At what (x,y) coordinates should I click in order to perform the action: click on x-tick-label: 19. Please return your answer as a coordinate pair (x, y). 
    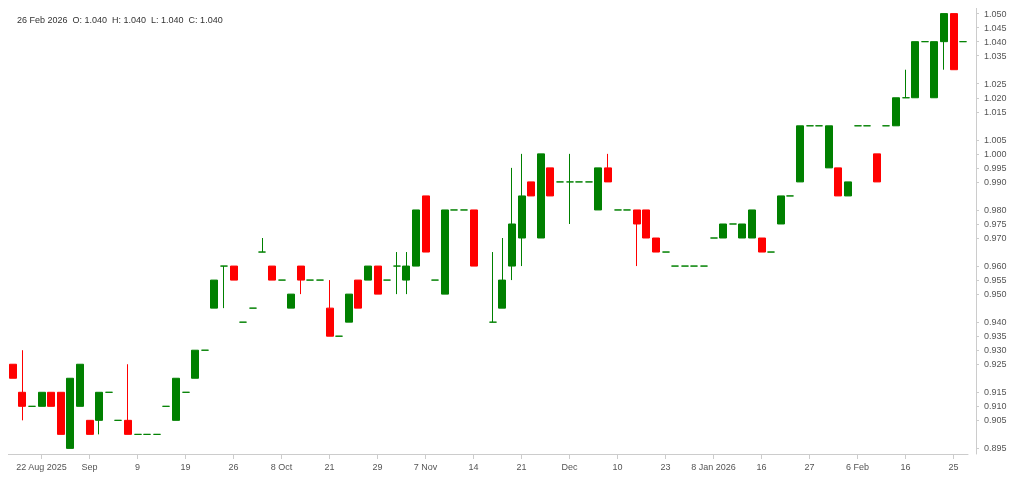
    Looking at the image, I should click on (185, 466).